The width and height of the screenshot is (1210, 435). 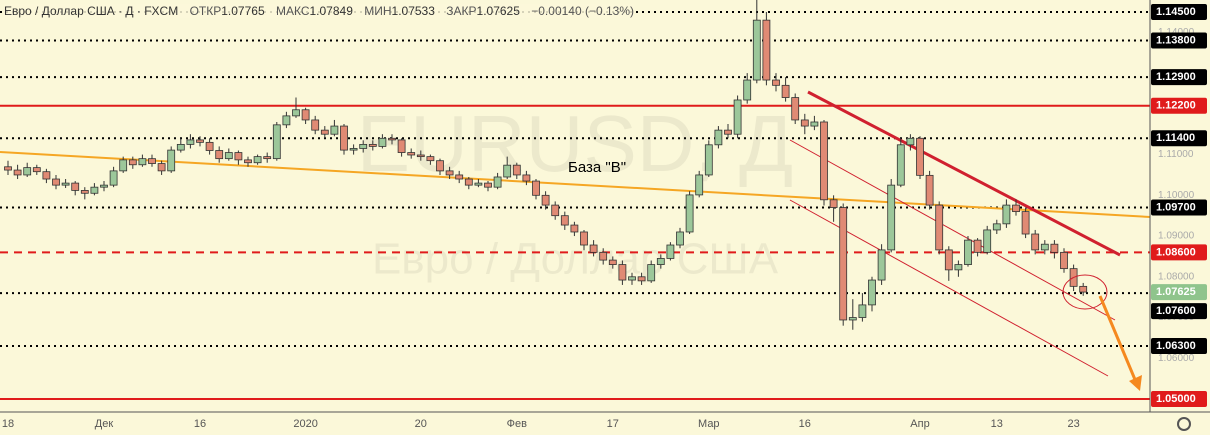 I want to click on y-tick-label: 1.06000, so click(x=1176, y=358).